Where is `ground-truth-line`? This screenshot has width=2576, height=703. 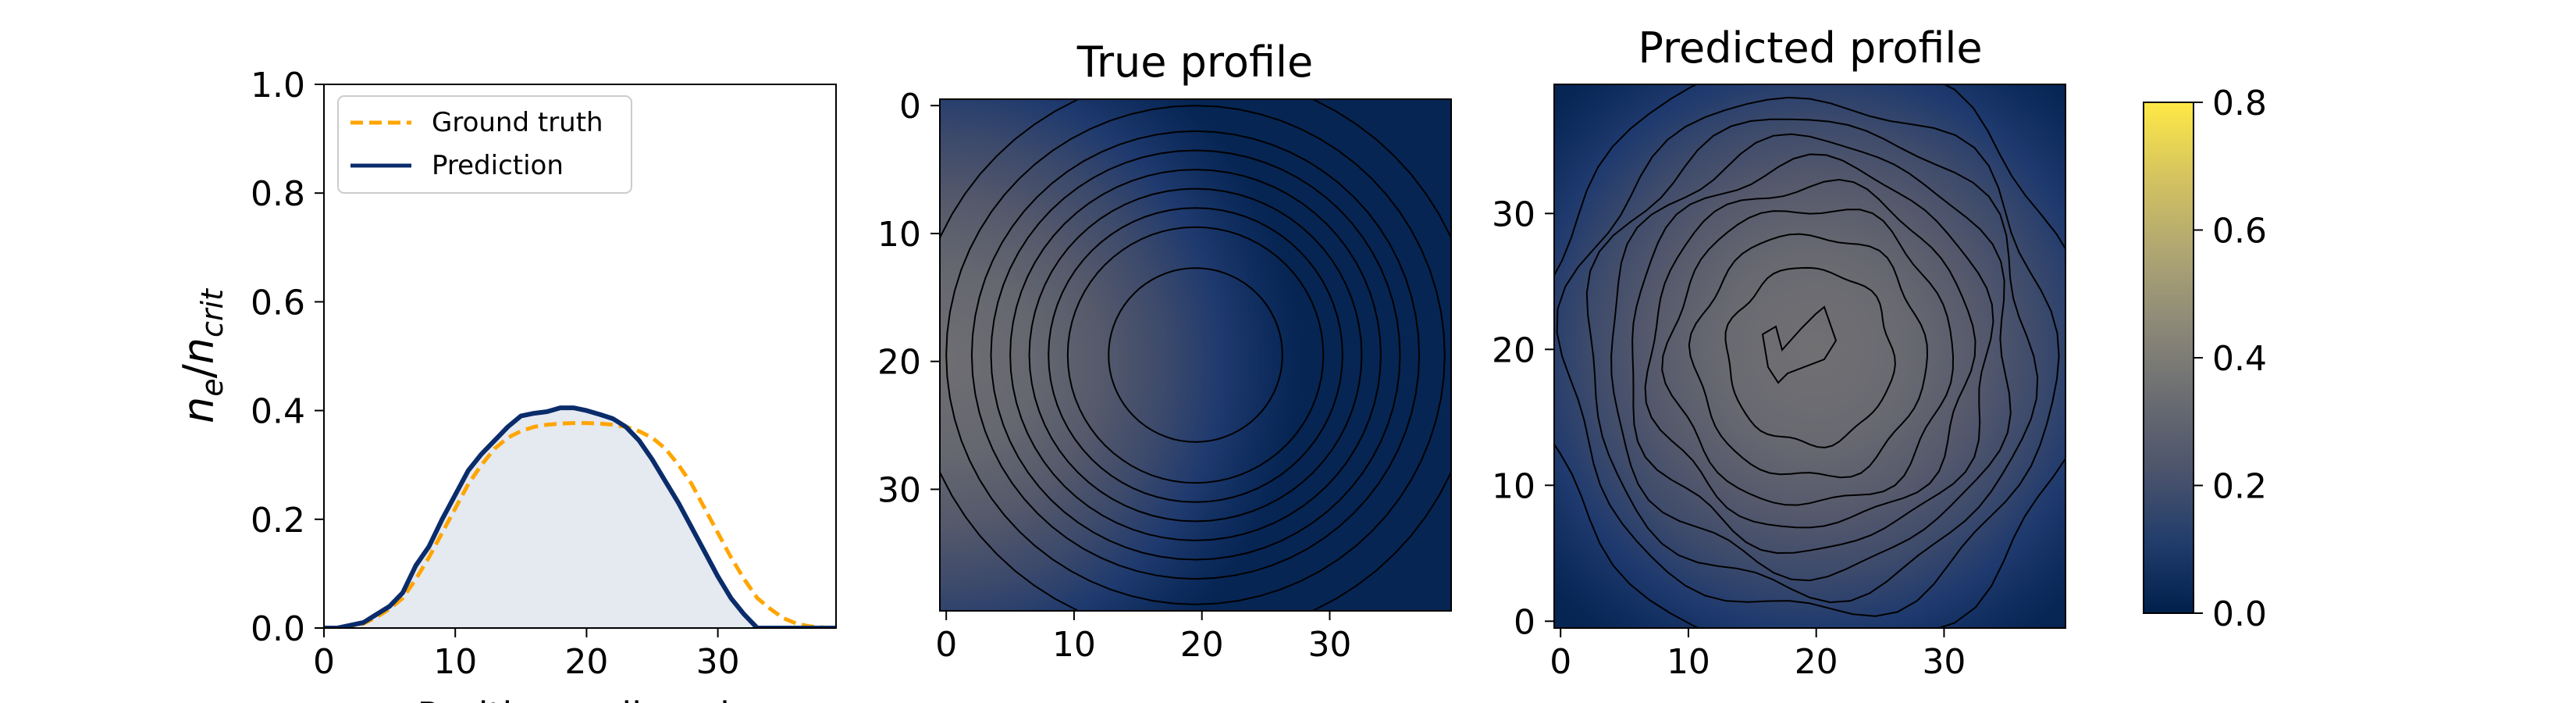
ground-truth-line is located at coordinates (580, 524).